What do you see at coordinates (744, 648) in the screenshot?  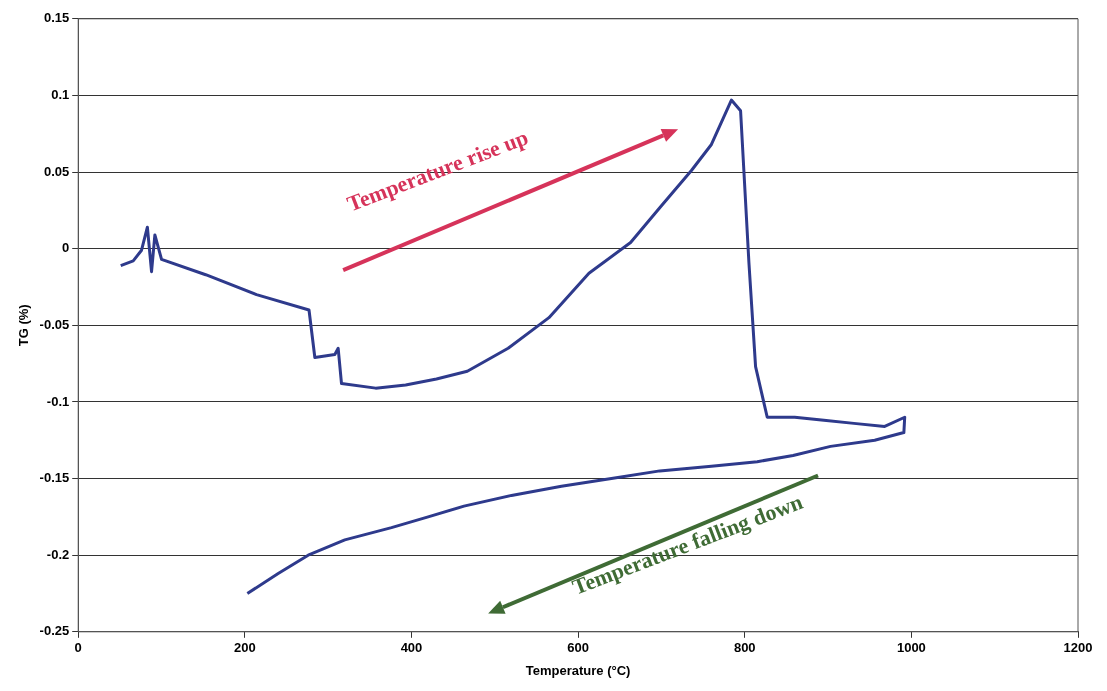 I see `x-tick-label: 800` at bounding box center [744, 648].